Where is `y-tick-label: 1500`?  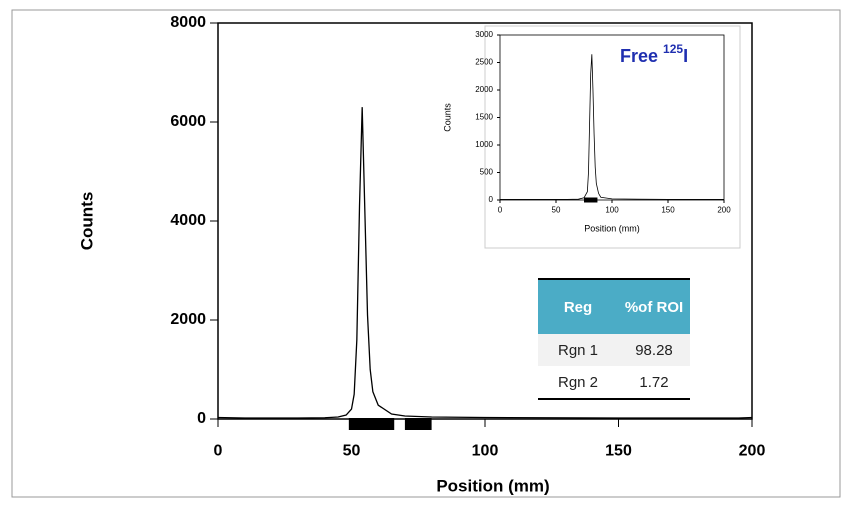
y-tick-label: 1500 is located at coordinates (484, 117).